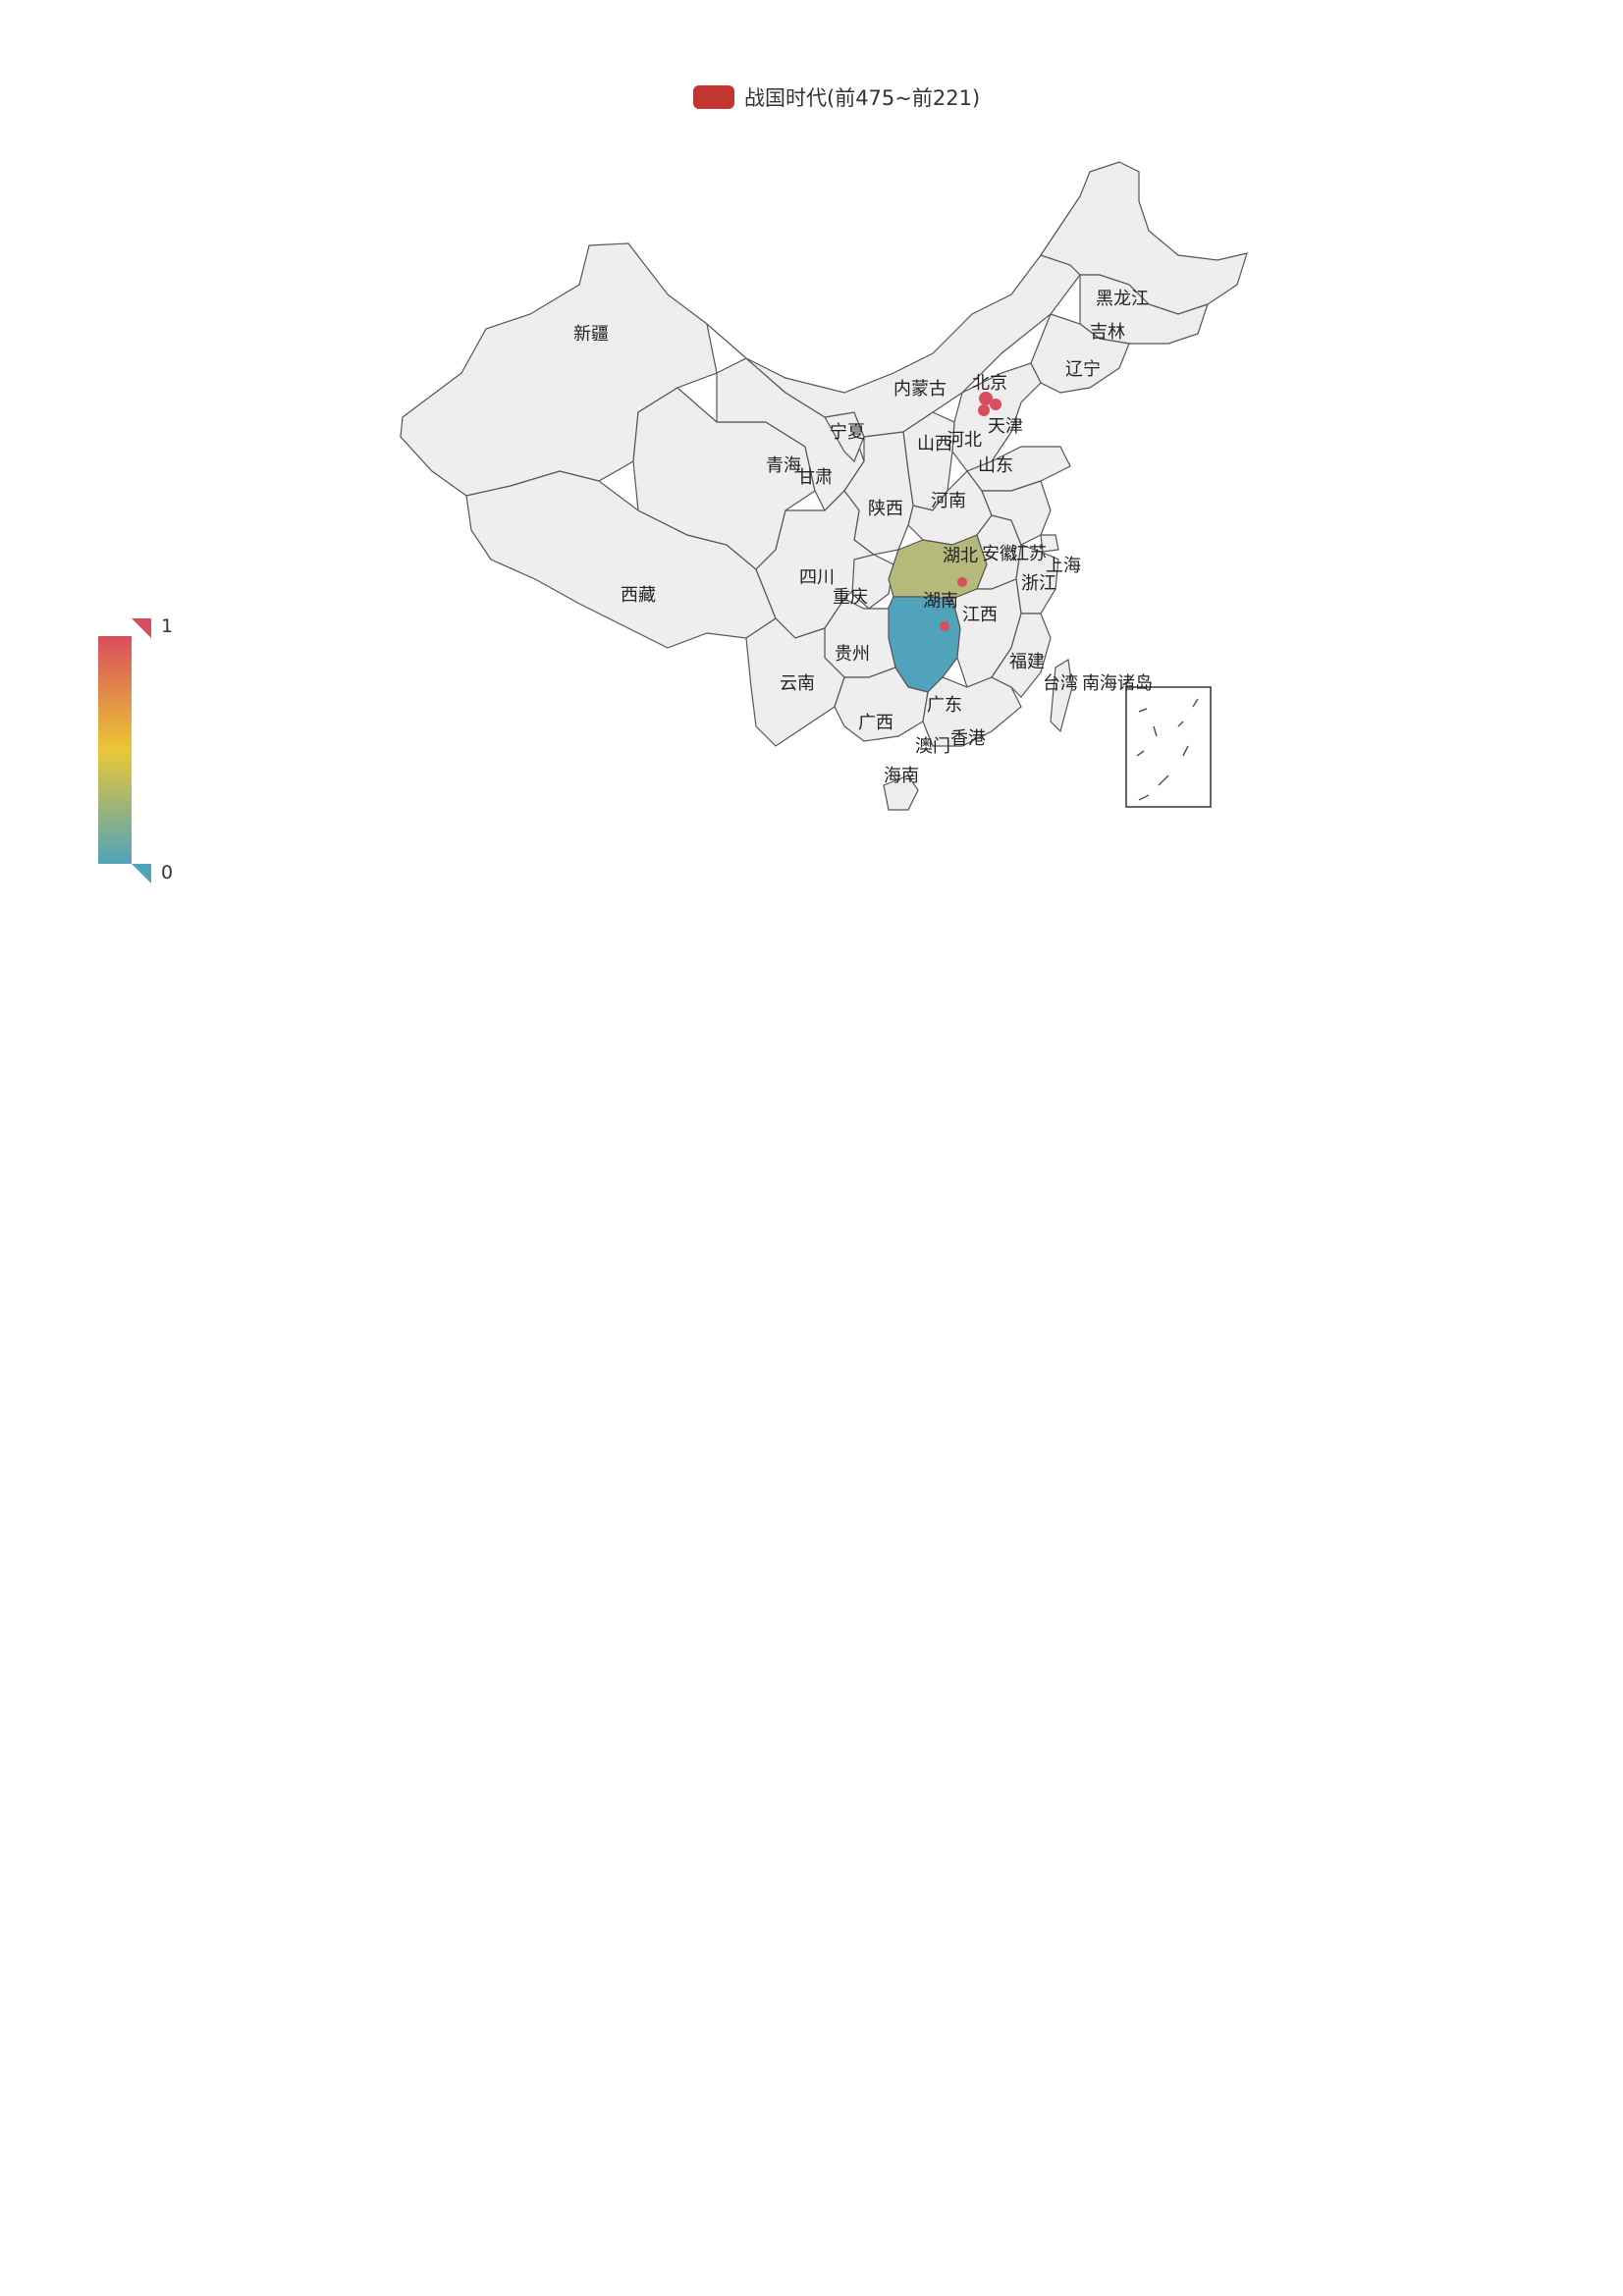  Describe the element at coordinates (878, 494) in the screenshot. I see `province-shaanxi` at that location.